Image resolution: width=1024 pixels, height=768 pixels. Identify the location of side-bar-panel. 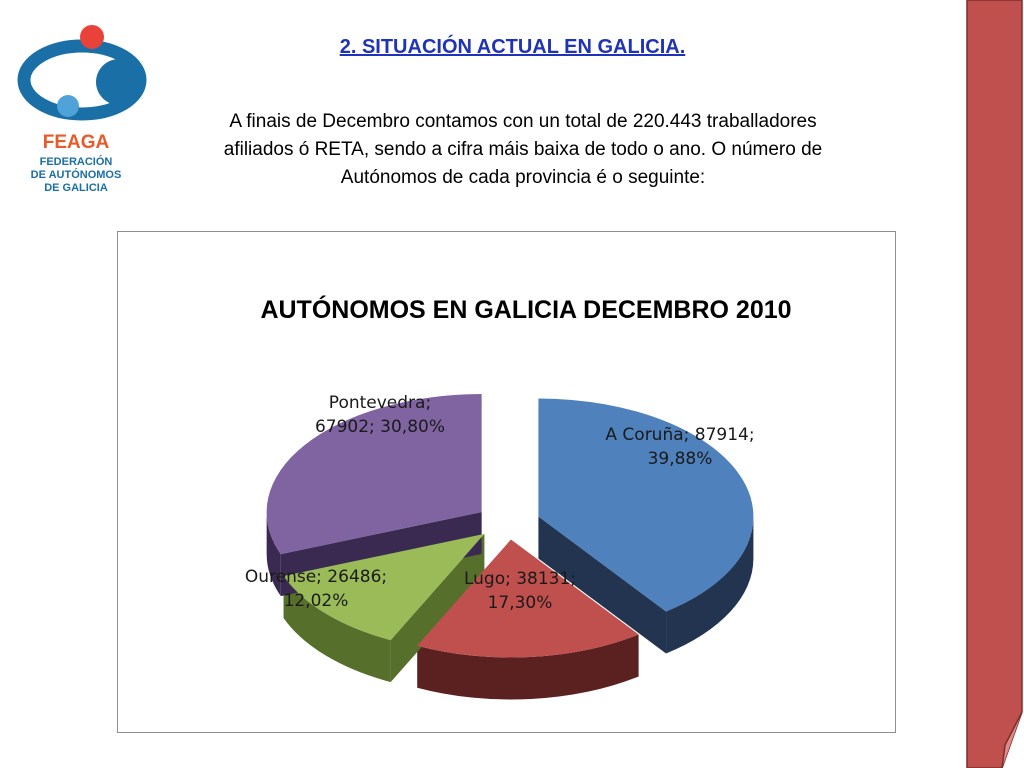
(994, 384).